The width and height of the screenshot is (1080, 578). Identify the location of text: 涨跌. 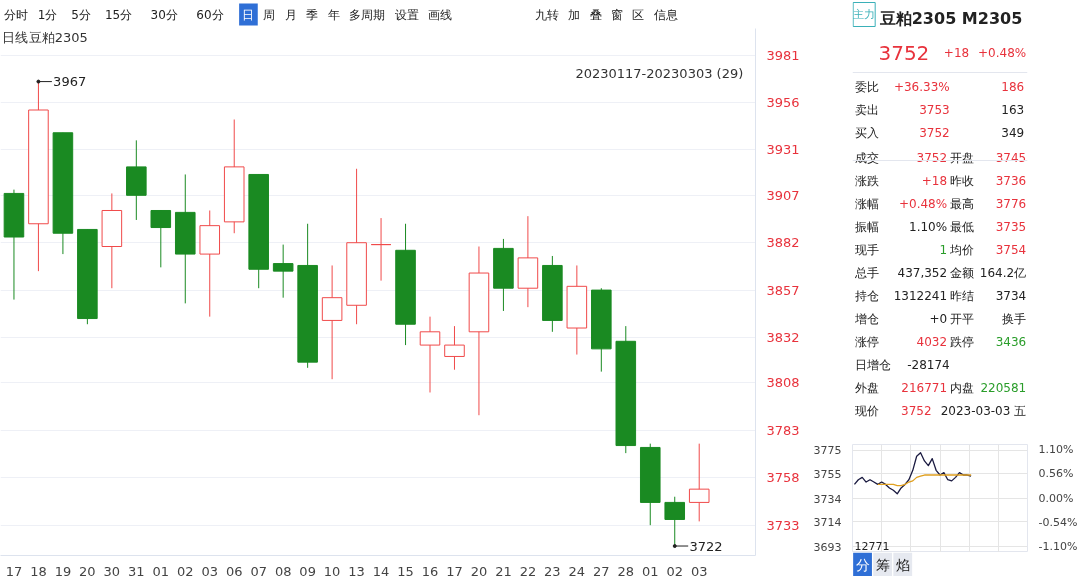
(867, 180).